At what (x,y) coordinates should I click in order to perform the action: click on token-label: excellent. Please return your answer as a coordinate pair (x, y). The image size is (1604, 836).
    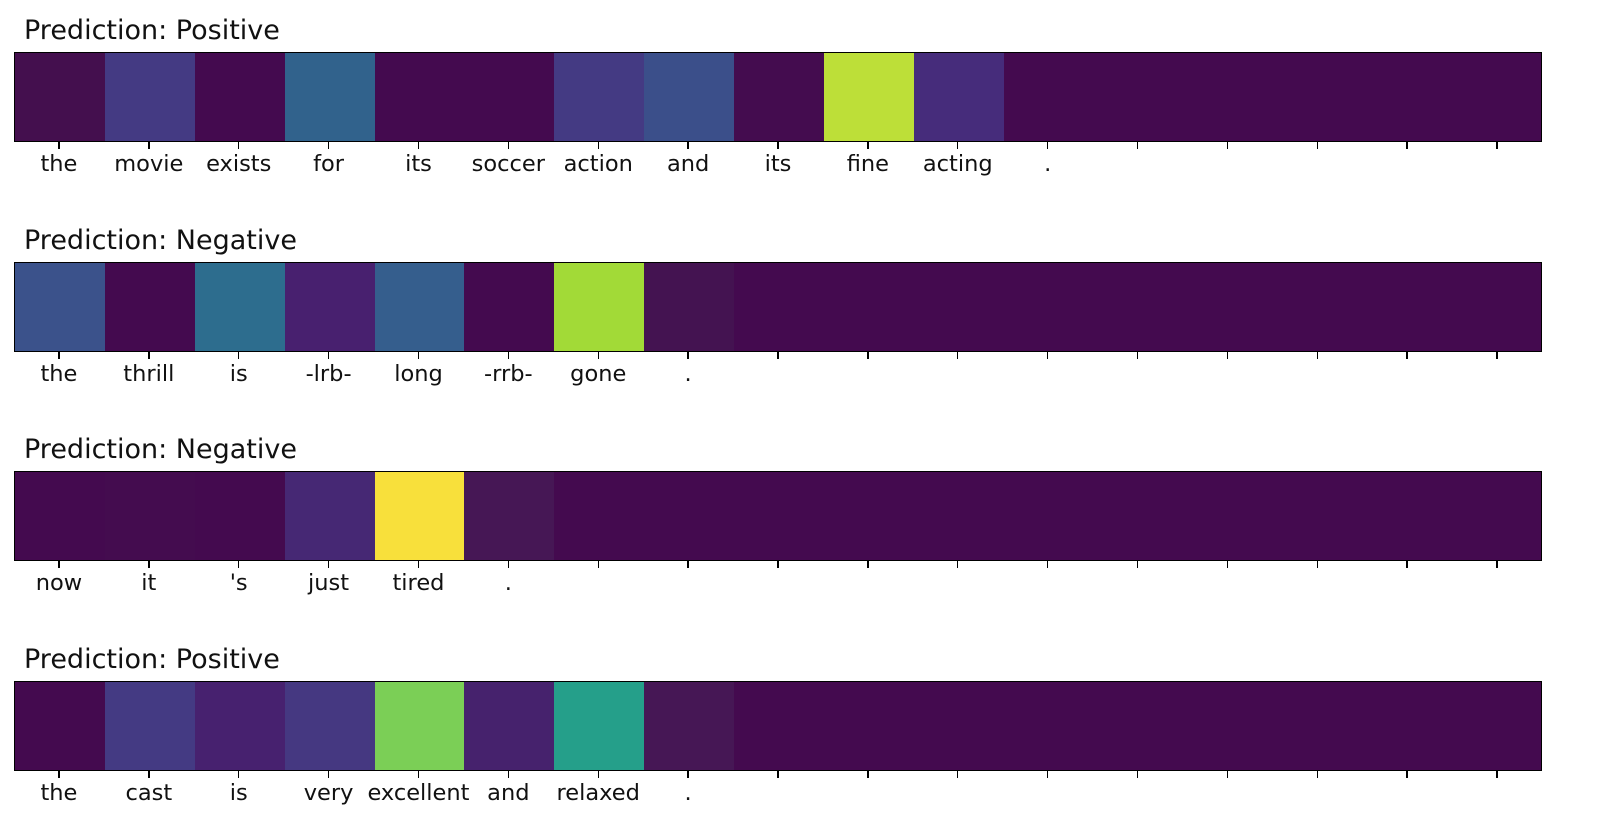
    Looking at the image, I should click on (418, 792).